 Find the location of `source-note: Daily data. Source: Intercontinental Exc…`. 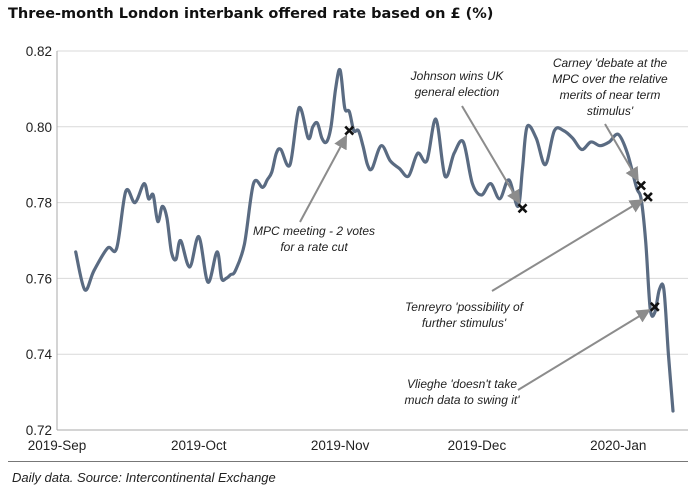

source-note: Daily data. Source: Intercontinental Exc… is located at coordinates (144, 477).